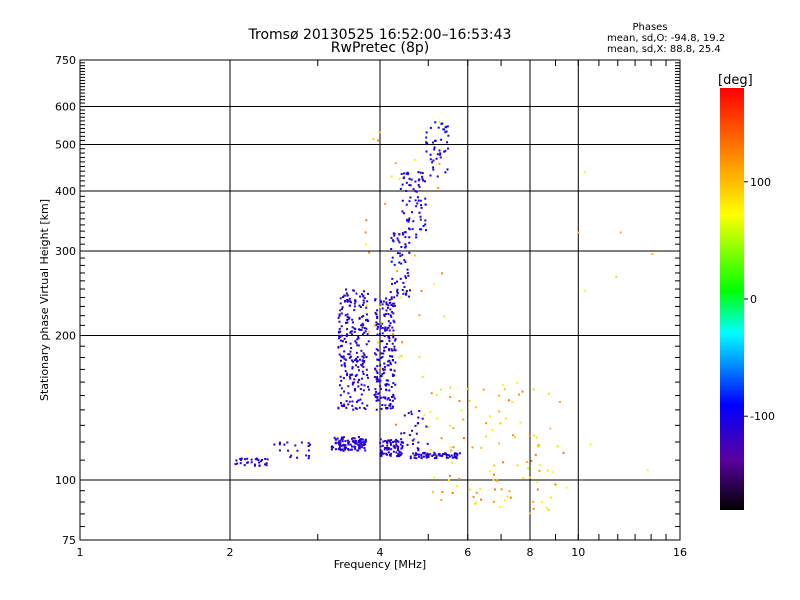  Describe the element at coordinates (65, 60) in the screenshot. I see `y-tick-label: 750` at that location.